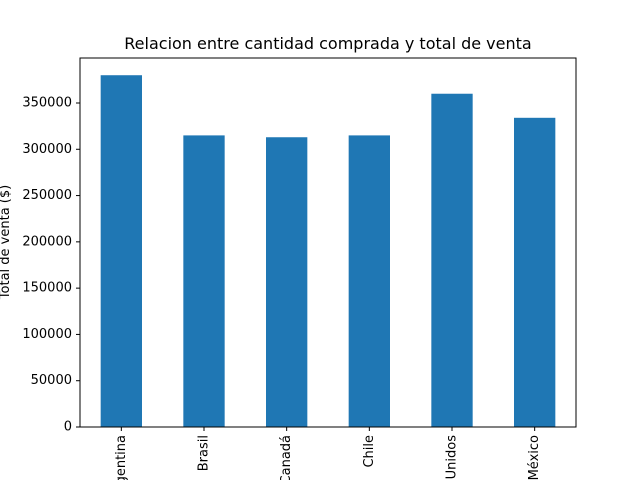  I want to click on x-tick-label: Canadá, so click(286, 457).